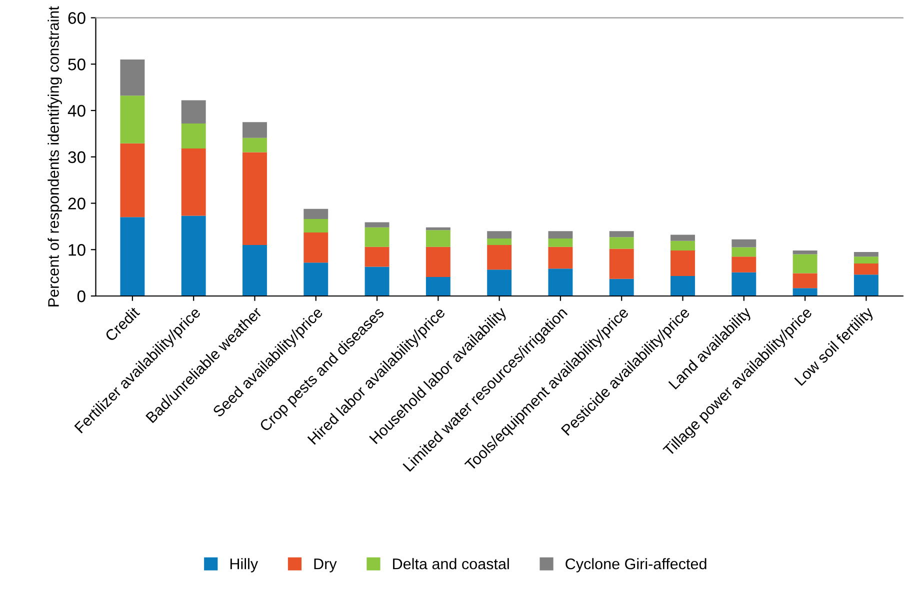 This screenshot has width=912, height=592. I want to click on y-tick-label: 50, so click(77, 64).